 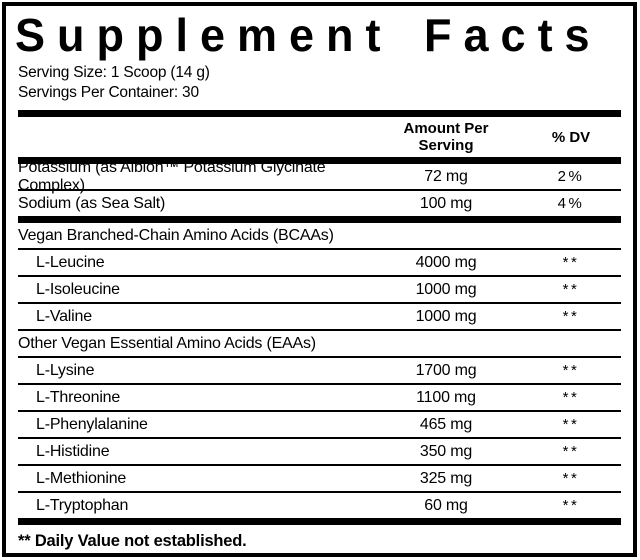 What do you see at coordinates (319, 344) in the screenshot?
I see `section-row-eaas: Other Vegan Essential Amino Acids (EAAs)` at bounding box center [319, 344].